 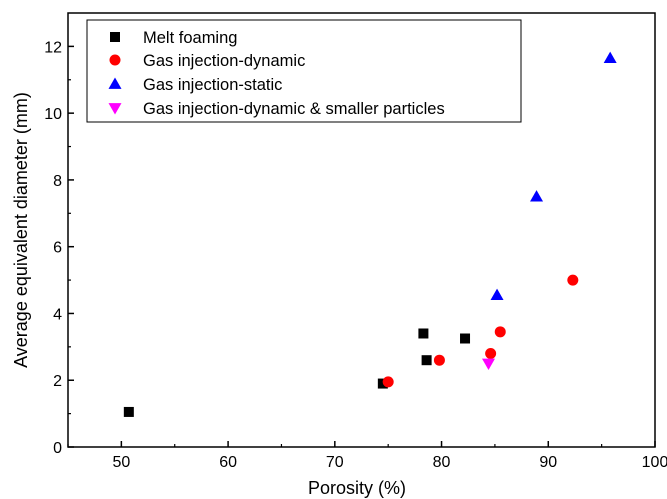 What do you see at coordinates (121, 462) in the screenshot?
I see `x-tick-label: 50` at bounding box center [121, 462].